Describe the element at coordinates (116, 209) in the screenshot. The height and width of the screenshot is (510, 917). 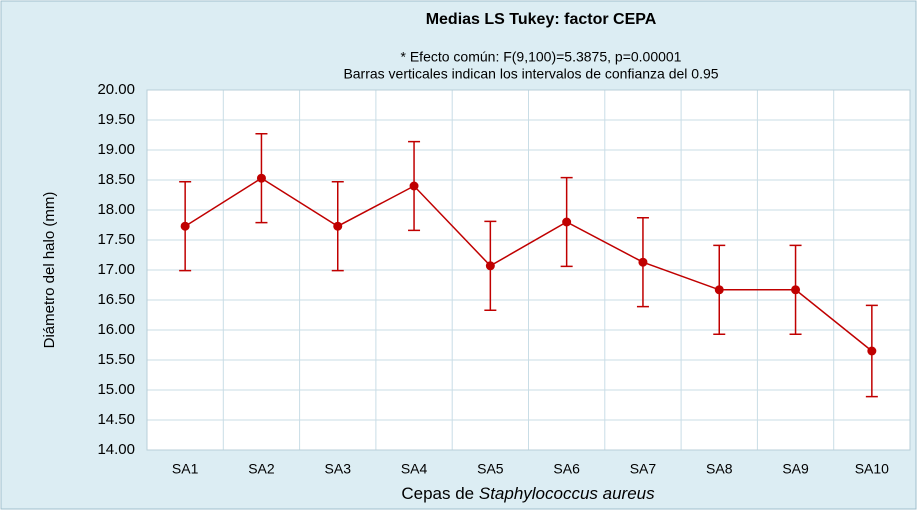
I see `y-tick-label: 18.00` at that location.